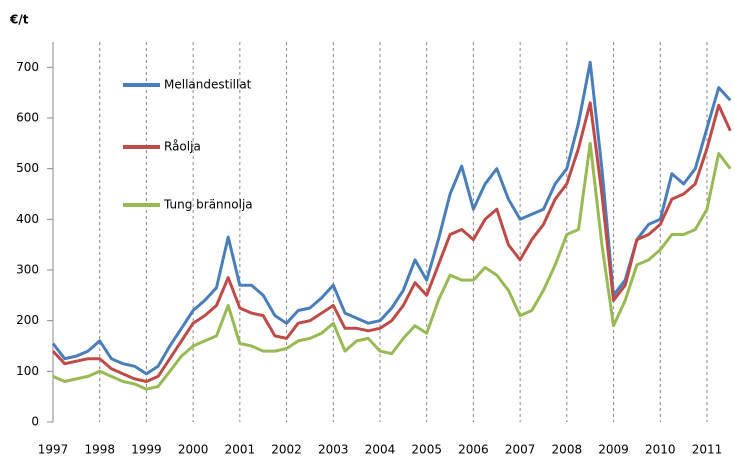 The width and height of the screenshot is (735, 460). What do you see at coordinates (473, 450) in the screenshot?
I see `x-tick-label: 2006` at bounding box center [473, 450].